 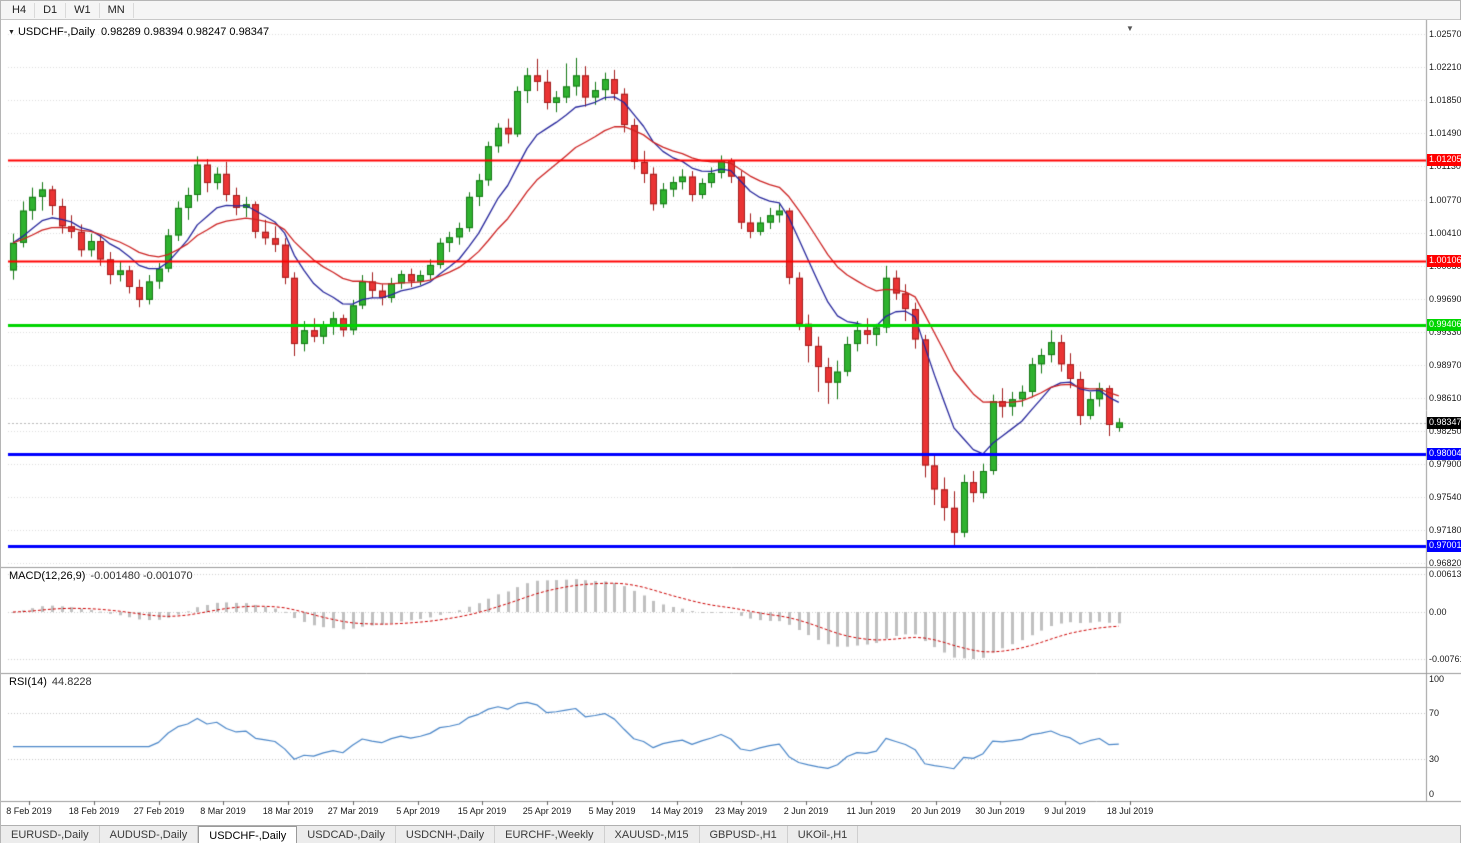 What do you see at coordinates (1434, 759) in the screenshot?
I see `rsi-scale-label: 30` at bounding box center [1434, 759].